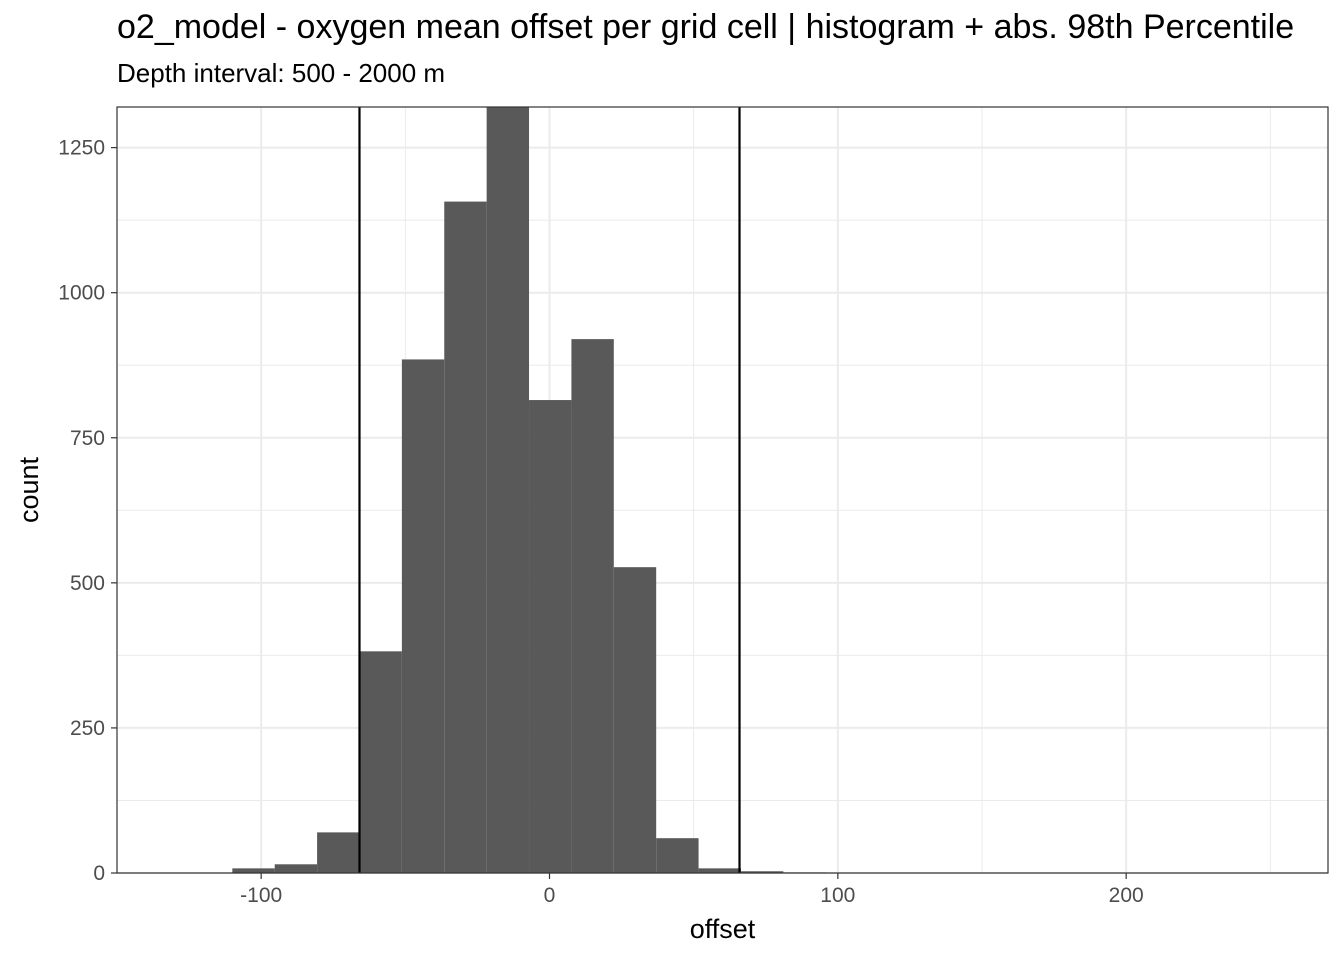 Image resolution: width=1344 pixels, height=960 pixels. Describe the element at coordinates (29, 489) in the screenshot. I see `y-axis-title: count` at that location.